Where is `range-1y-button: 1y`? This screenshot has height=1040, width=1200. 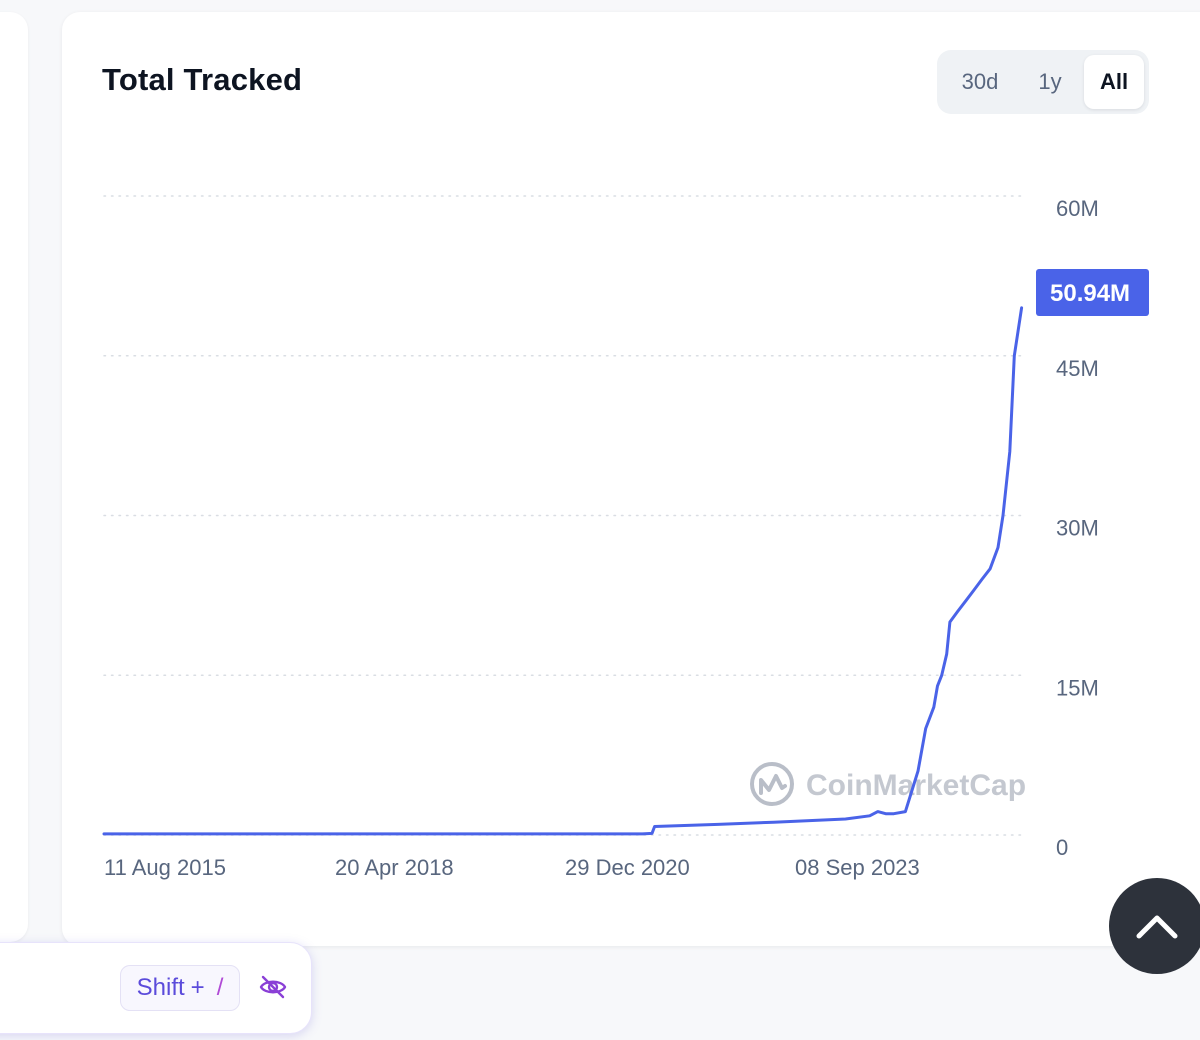
range-1y-button: 1y is located at coordinates (1050, 82).